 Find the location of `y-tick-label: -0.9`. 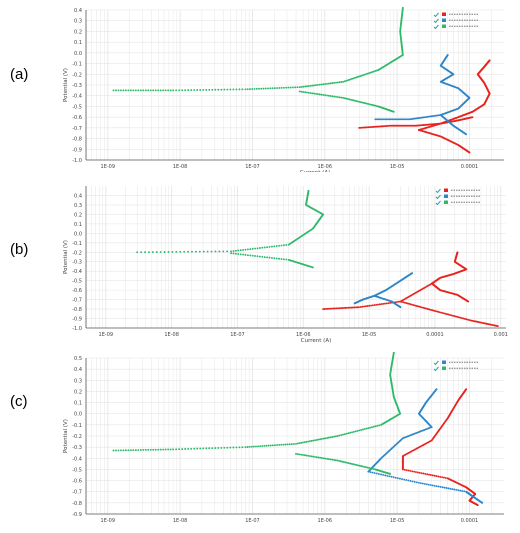

y-tick-label: -0.9 is located at coordinates (77, 320).